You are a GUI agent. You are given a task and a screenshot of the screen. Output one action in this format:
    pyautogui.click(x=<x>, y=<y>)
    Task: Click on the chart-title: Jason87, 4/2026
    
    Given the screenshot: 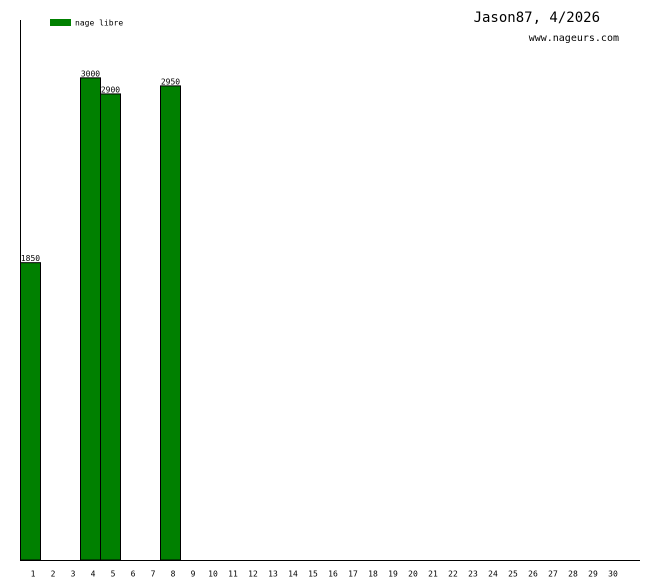 What is the action you would take?
    pyautogui.click(x=537, y=18)
    